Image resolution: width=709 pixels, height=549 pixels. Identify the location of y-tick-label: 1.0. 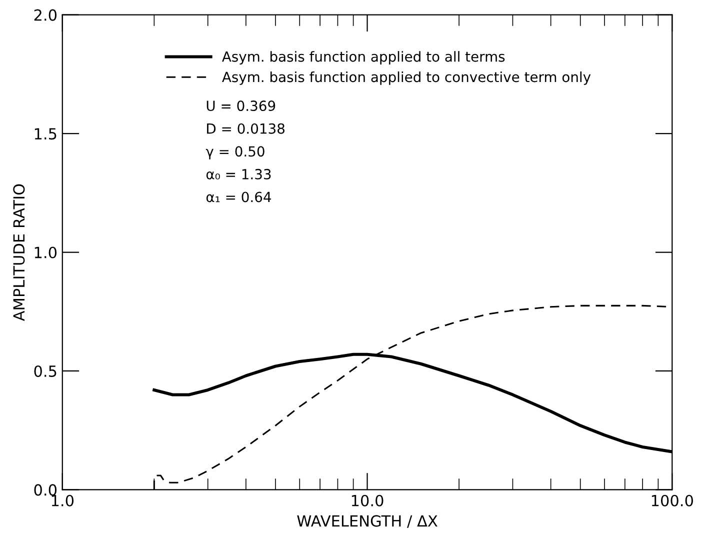
(45, 252).